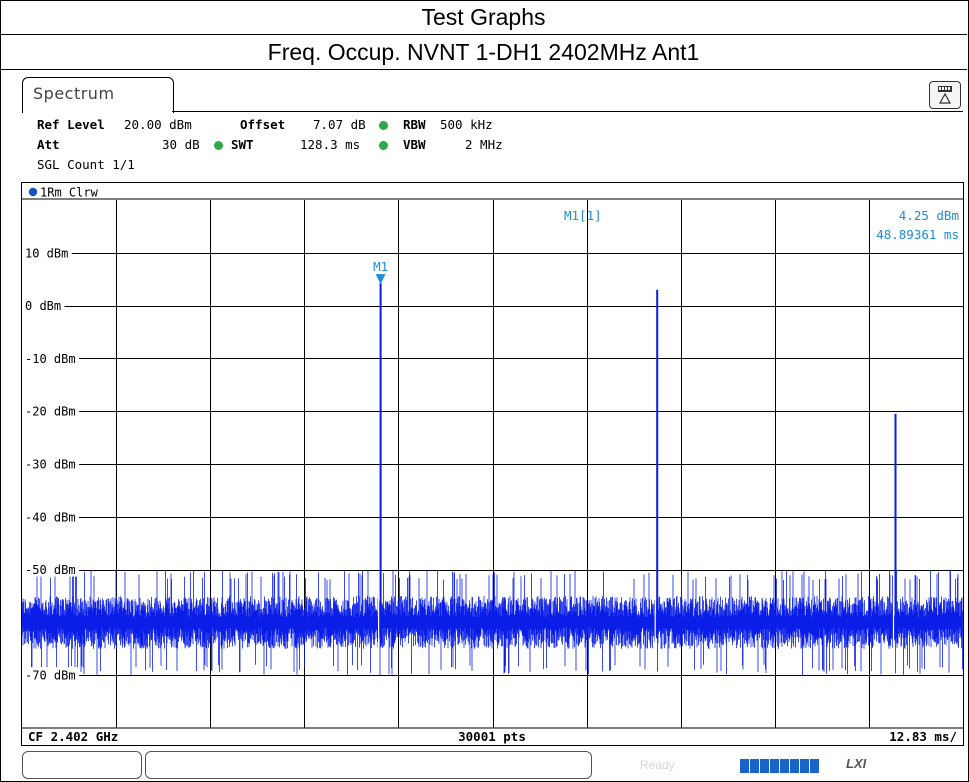 This screenshot has height=782, width=969. I want to click on rbw-label: RBW, so click(414, 124).